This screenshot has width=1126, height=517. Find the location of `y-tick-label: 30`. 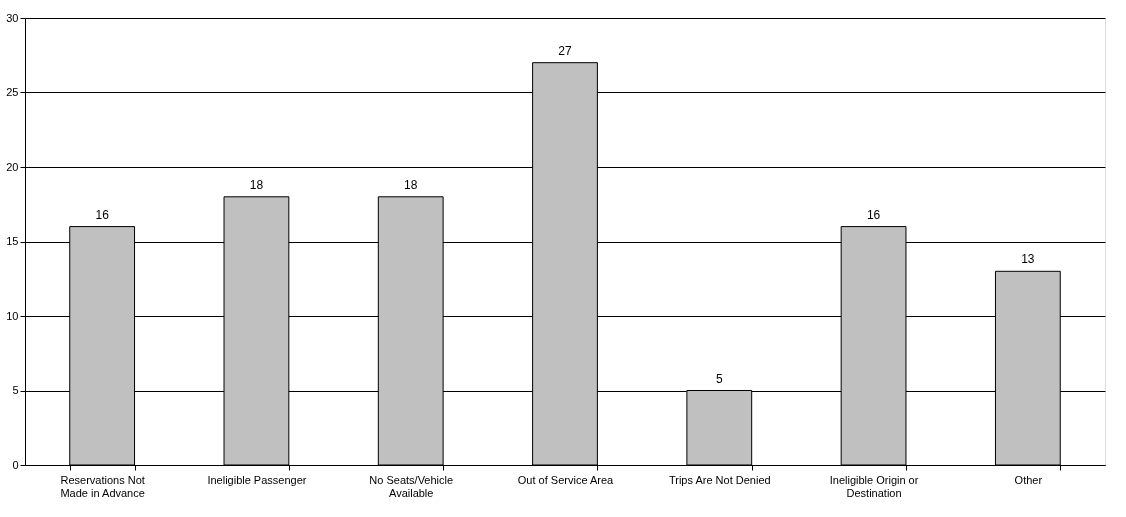

y-tick-label: 30 is located at coordinates (12, 17).